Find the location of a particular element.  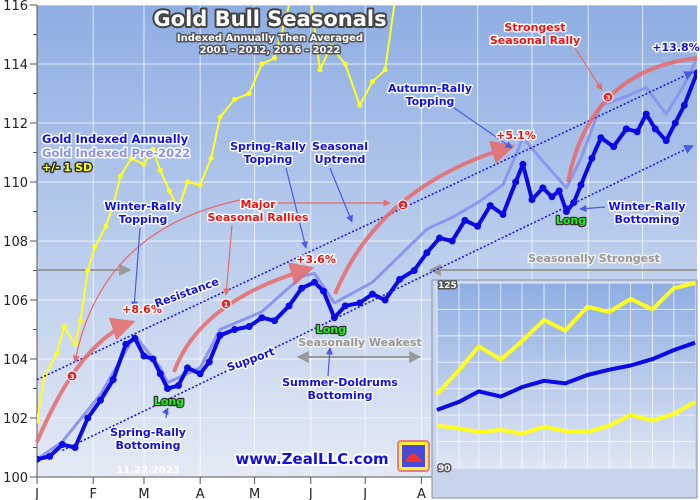

label-winter-rally-bottoming: Winter-Rally Bottoming is located at coordinates (646, 213).